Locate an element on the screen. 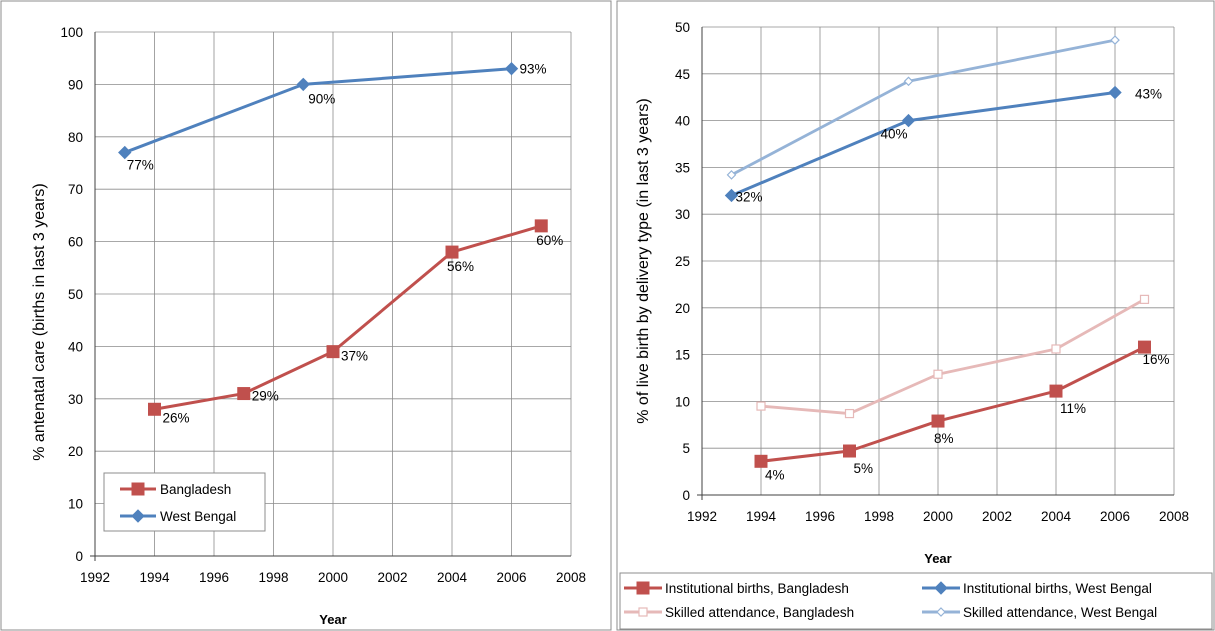 This screenshot has height=631, width=1215. left-x-tick-label: 2006 is located at coordinates (511, 577).